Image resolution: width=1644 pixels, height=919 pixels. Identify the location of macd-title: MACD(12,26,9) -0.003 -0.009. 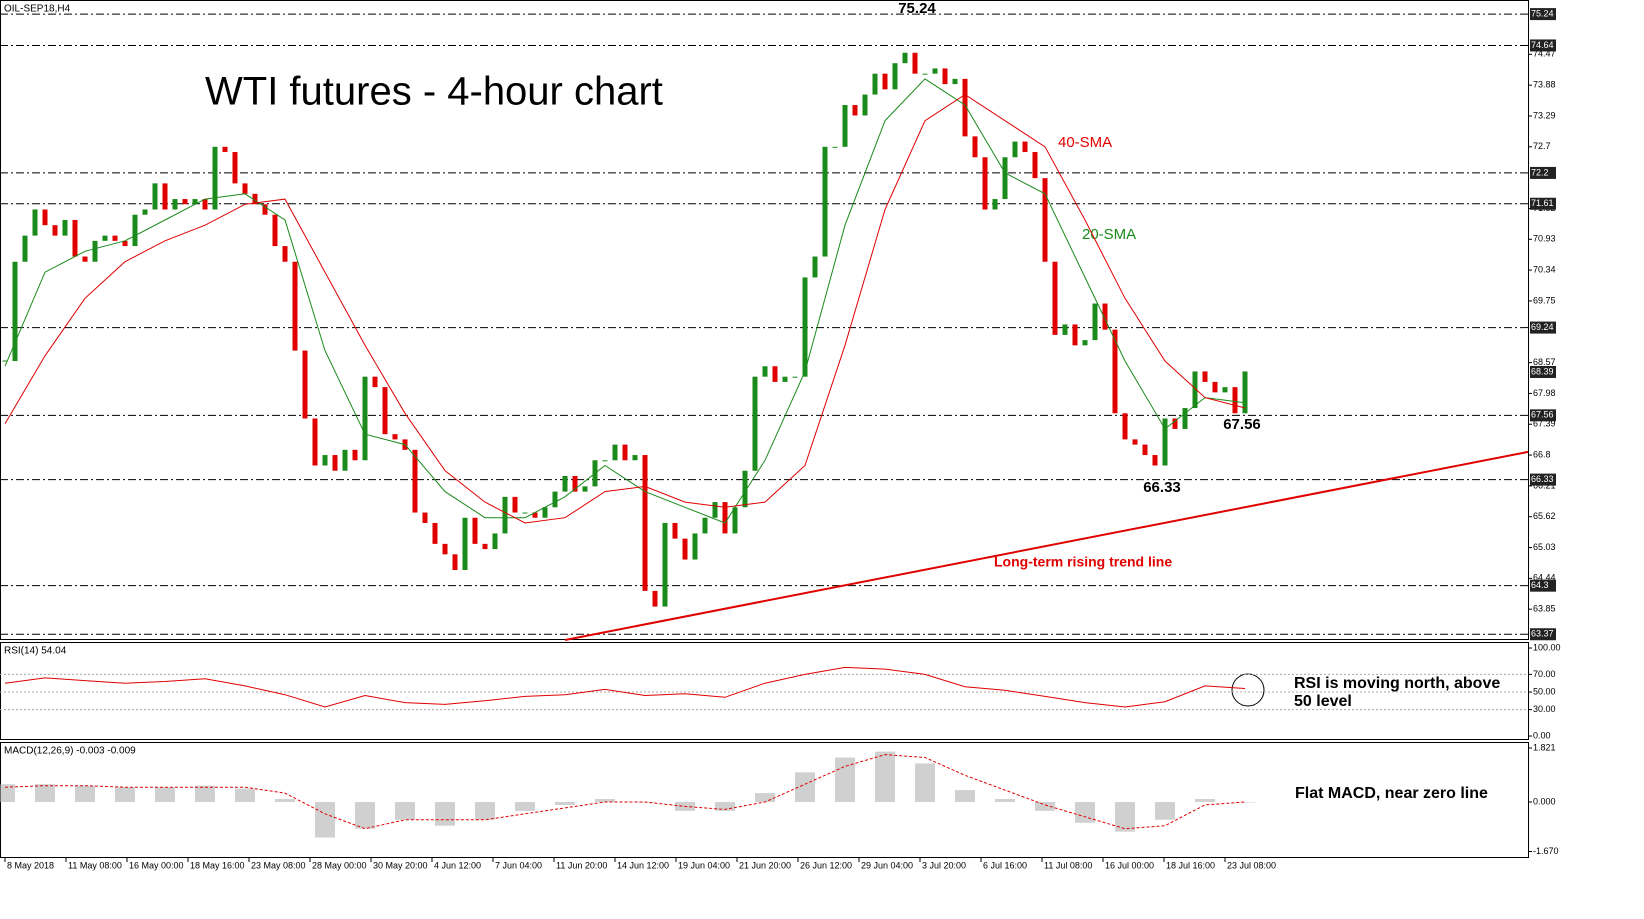
(70, 751).